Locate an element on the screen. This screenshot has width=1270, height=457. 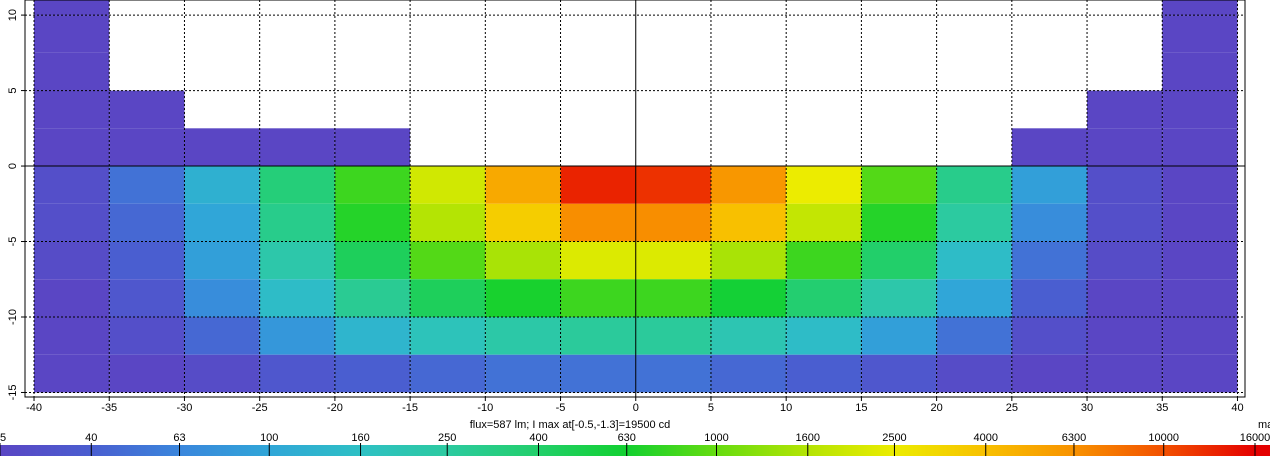
x-tick-label: 0 is located at coordinates (636, 408).